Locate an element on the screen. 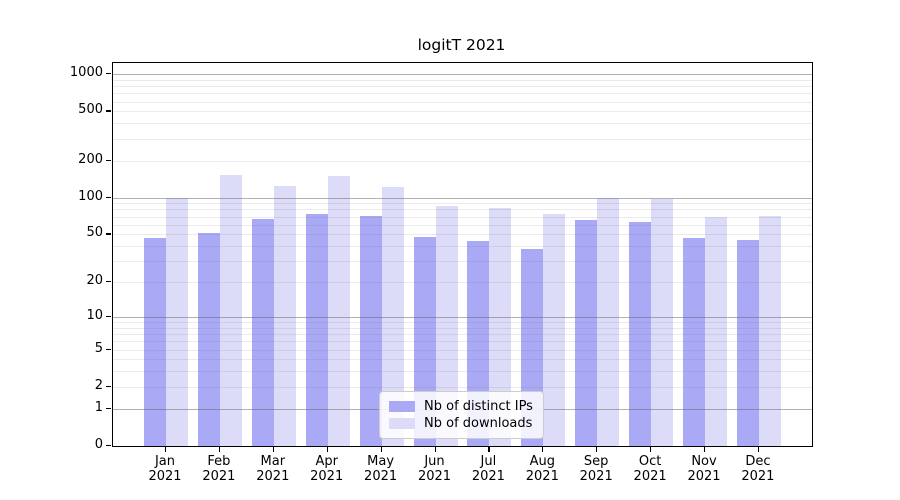  bar-downloads-jun is located at coordinates (446, 325).